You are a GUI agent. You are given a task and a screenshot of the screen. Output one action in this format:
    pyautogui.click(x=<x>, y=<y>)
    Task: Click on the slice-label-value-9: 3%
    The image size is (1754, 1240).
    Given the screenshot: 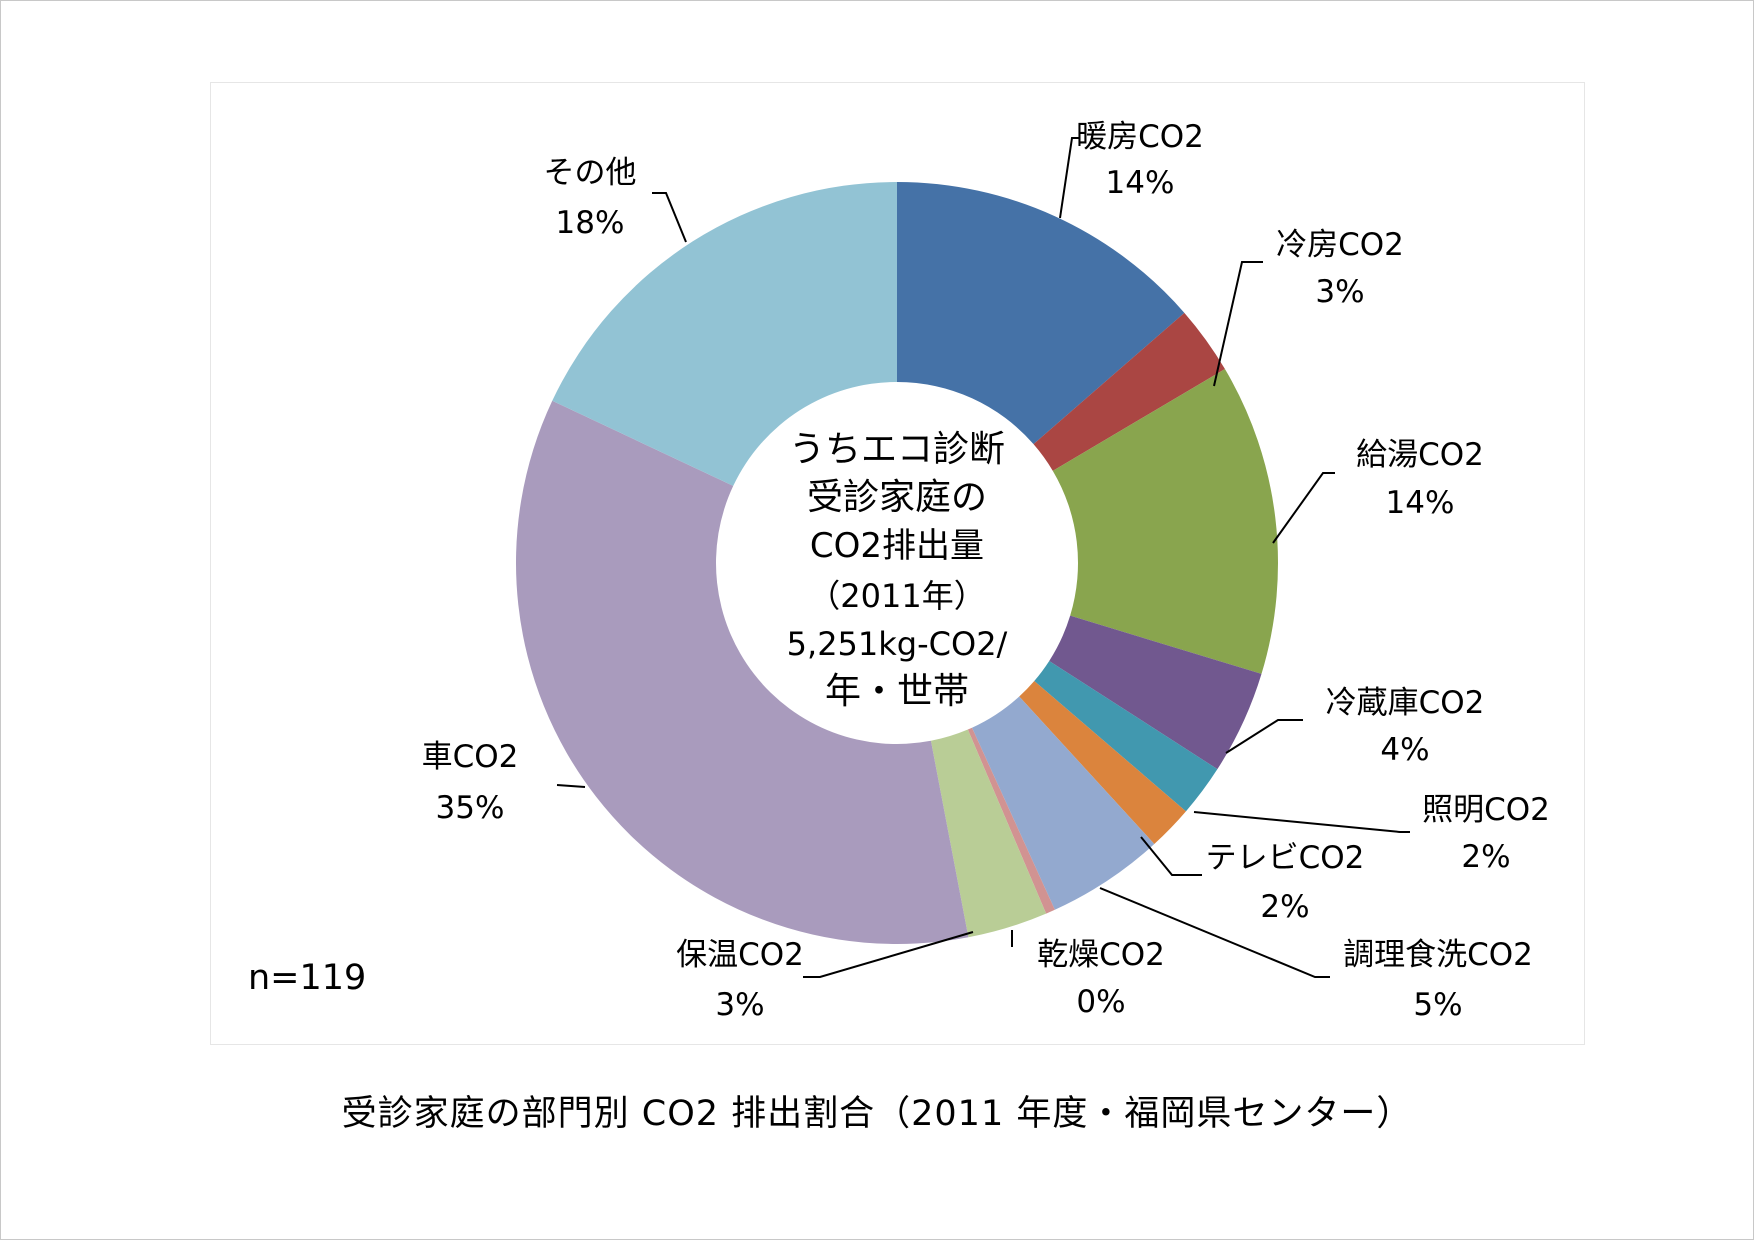 What is the action you would take?
    pyautogui.click(x=739, y=1005)
    